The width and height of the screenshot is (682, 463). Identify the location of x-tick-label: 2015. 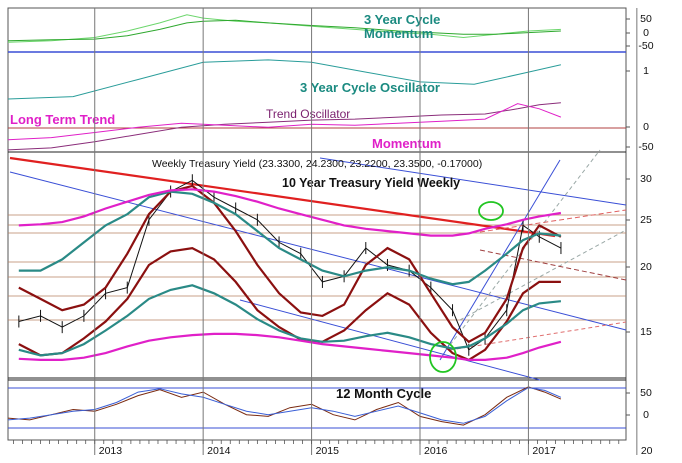
(328, 451).